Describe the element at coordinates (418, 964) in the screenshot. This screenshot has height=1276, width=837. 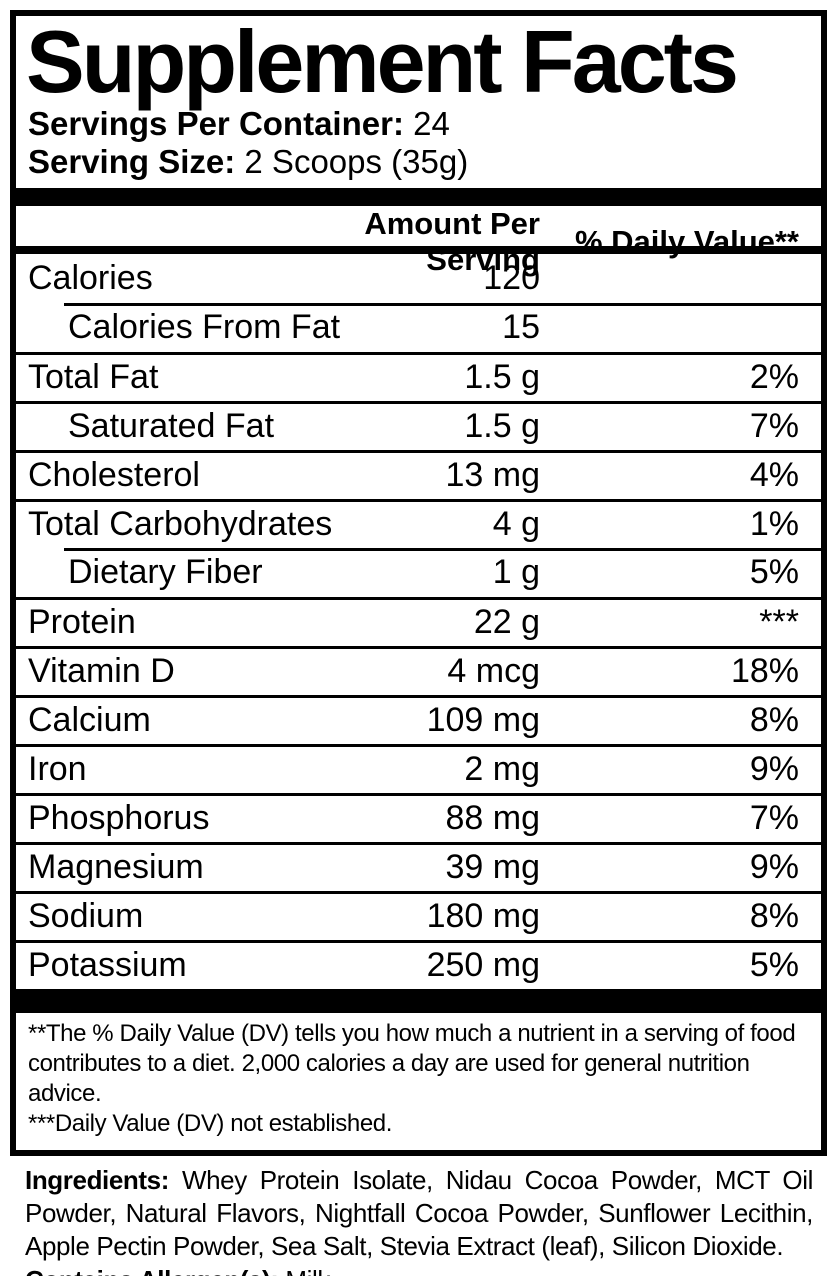
I see `table-row: Potassium 250 mg 5%` at that location.